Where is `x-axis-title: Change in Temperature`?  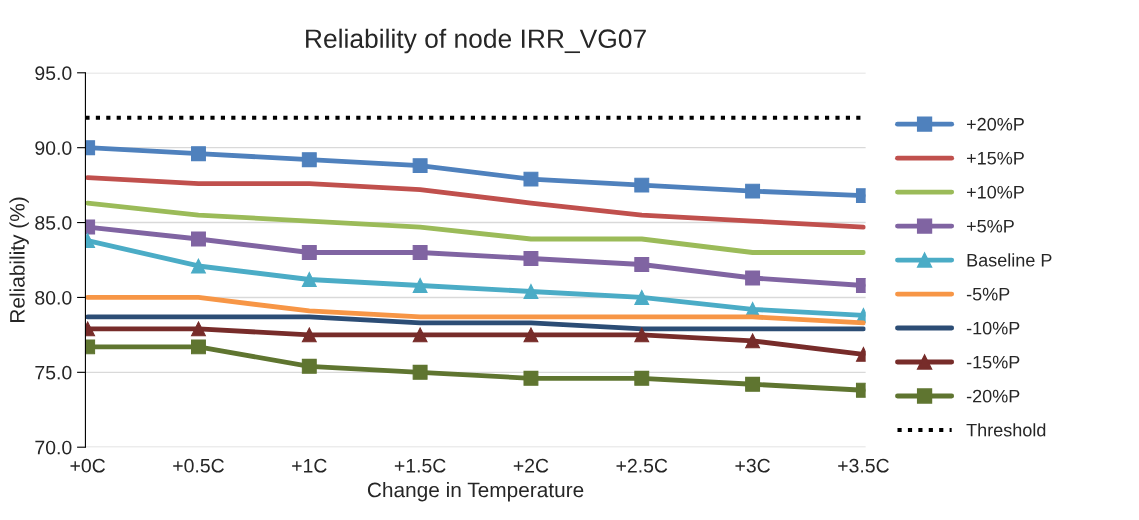 x-axis-title: Change in Temperature is located at coordinates (475, 491).